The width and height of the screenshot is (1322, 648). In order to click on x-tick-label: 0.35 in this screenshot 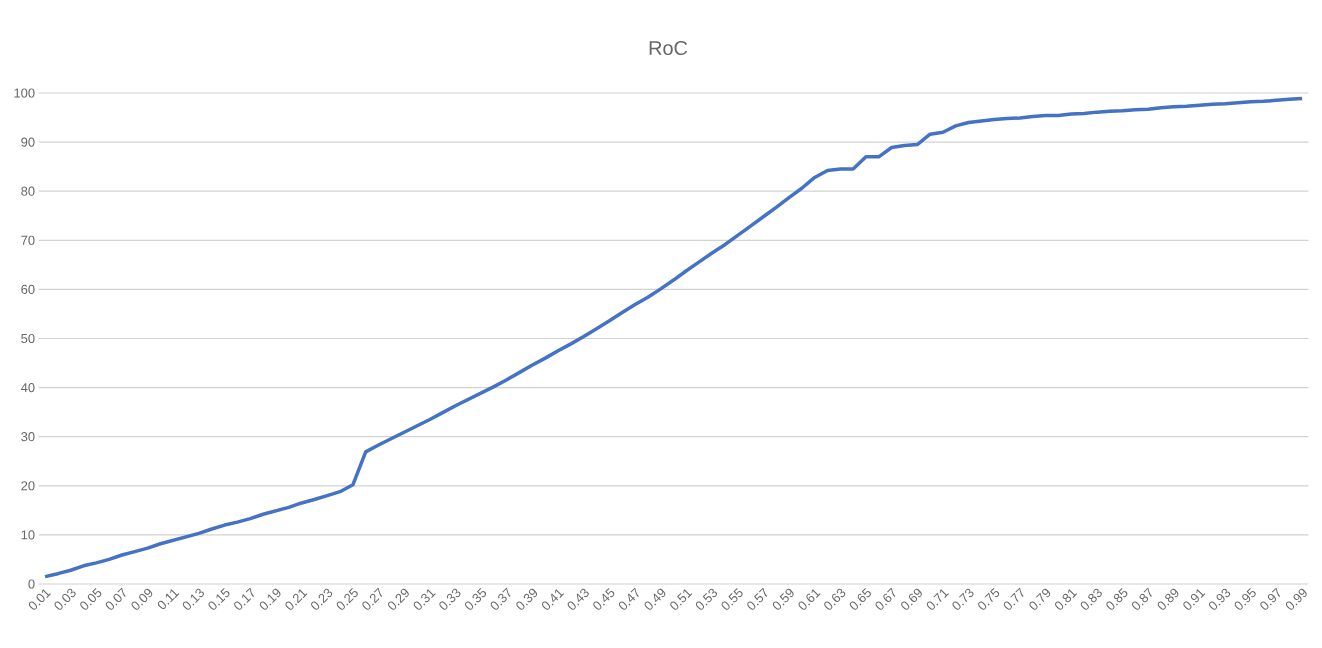, I will do `click(475, 598)`.